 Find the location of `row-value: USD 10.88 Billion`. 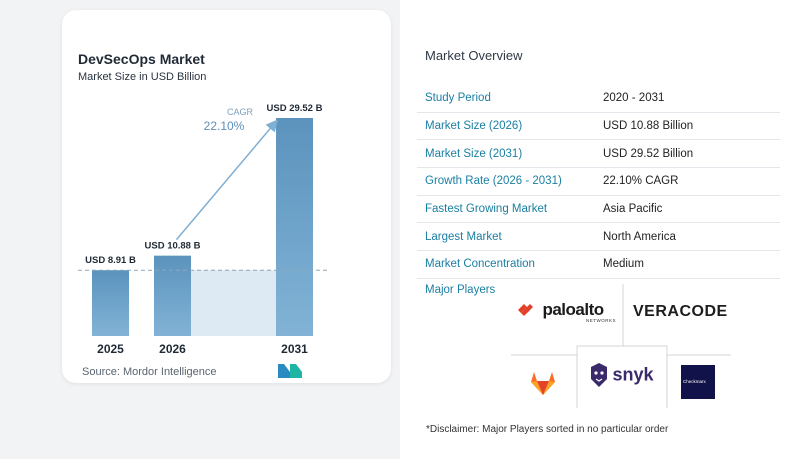

row-value: USD 10.88 Billion is located at coordinates (686, 126).